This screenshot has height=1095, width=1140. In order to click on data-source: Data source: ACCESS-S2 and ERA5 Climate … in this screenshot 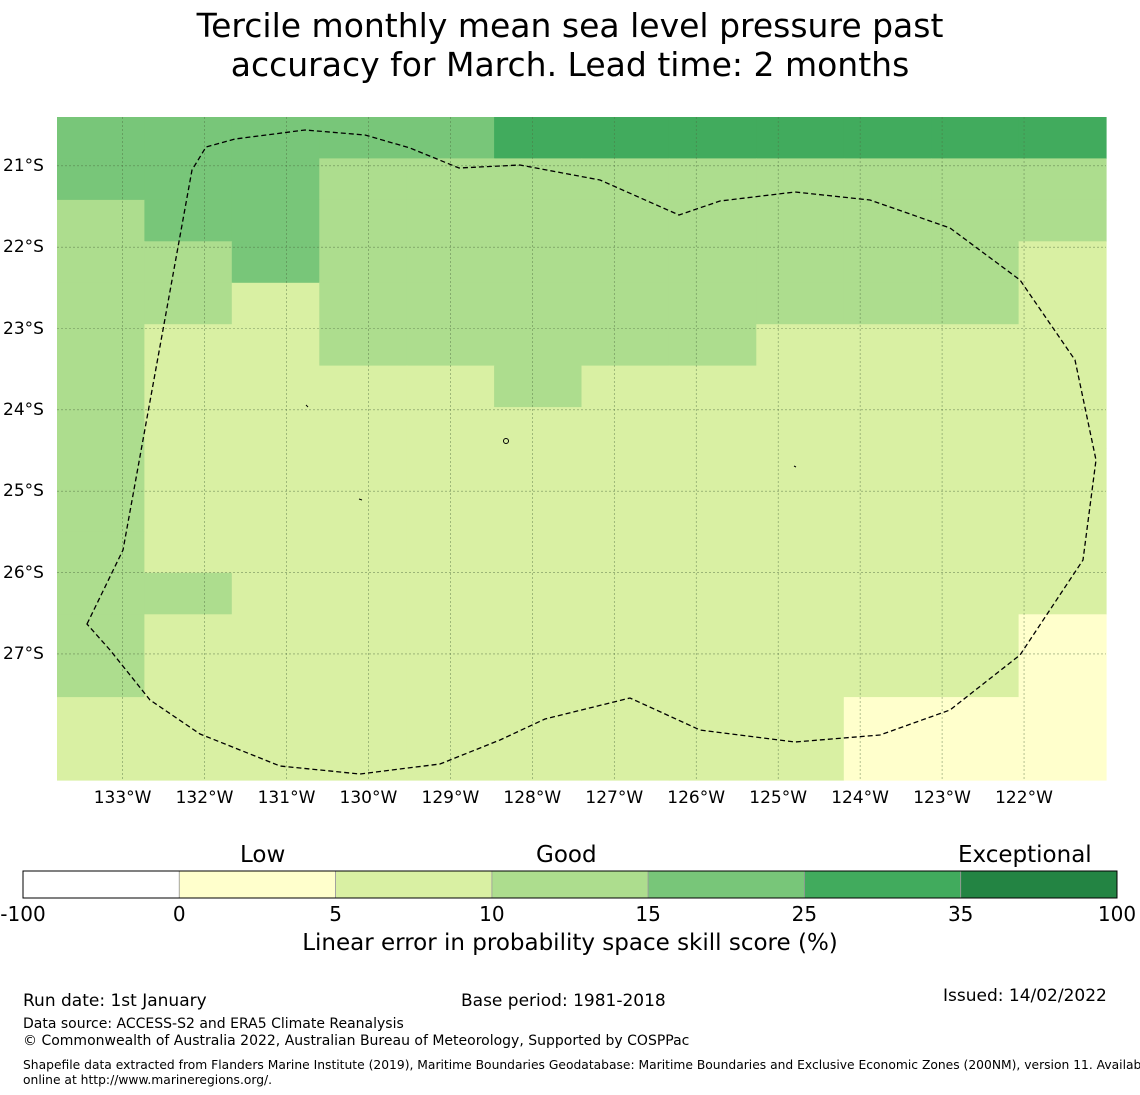, I will do `click(213, 1024)`.